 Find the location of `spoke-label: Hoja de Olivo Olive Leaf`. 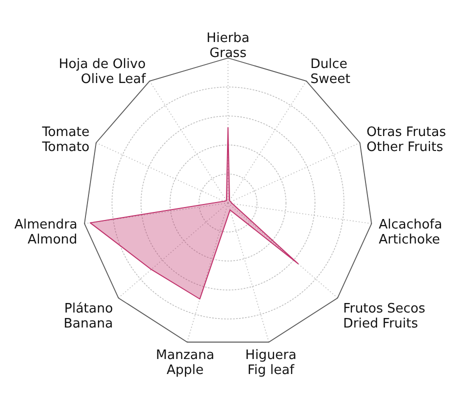

spoke-label: Hoja de Olivo Olive Leaf is located at coordinates (102, 71).